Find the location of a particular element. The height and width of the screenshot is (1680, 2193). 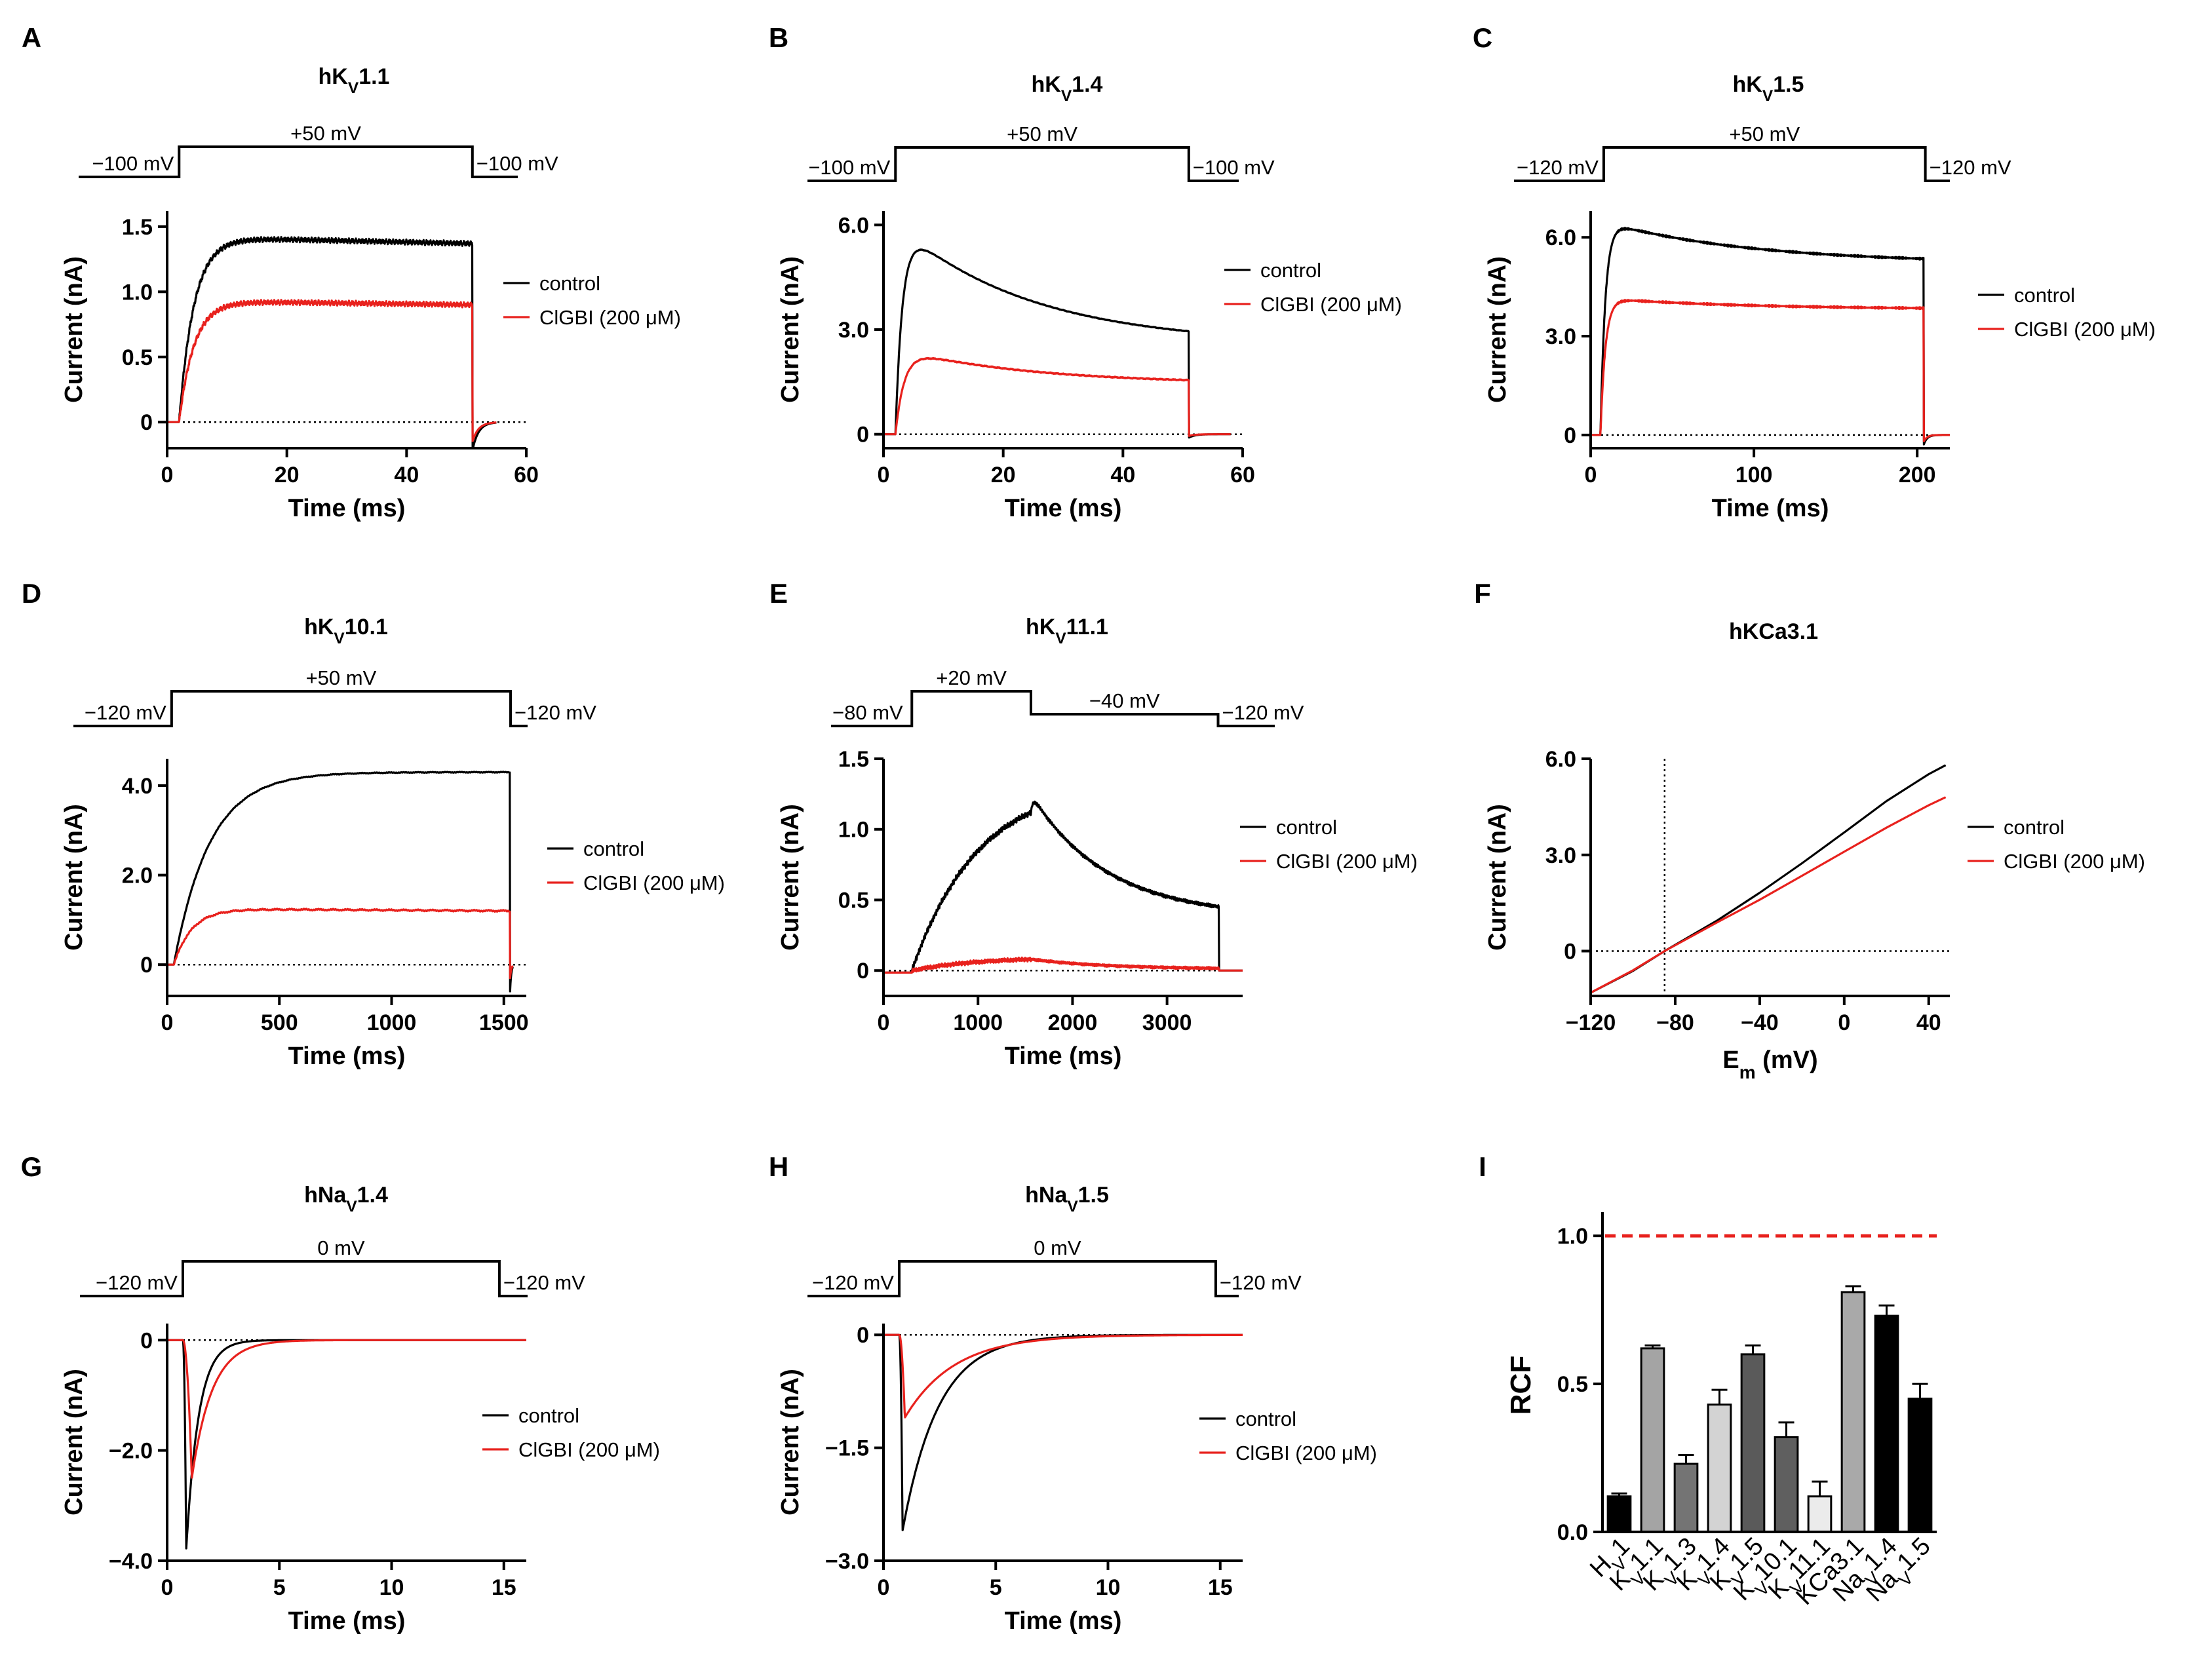

y-tick-label: 6.0 is located at coordinates (853, 225).